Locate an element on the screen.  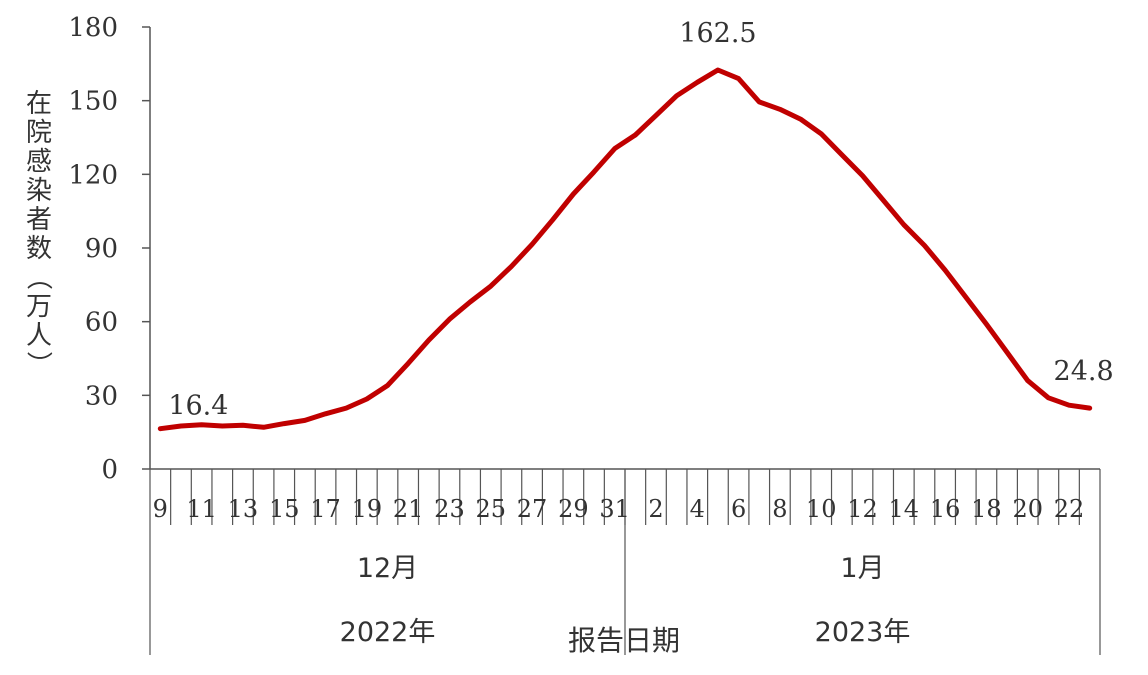
x-year-label: 2023年 is located at coordinates (863, 632).